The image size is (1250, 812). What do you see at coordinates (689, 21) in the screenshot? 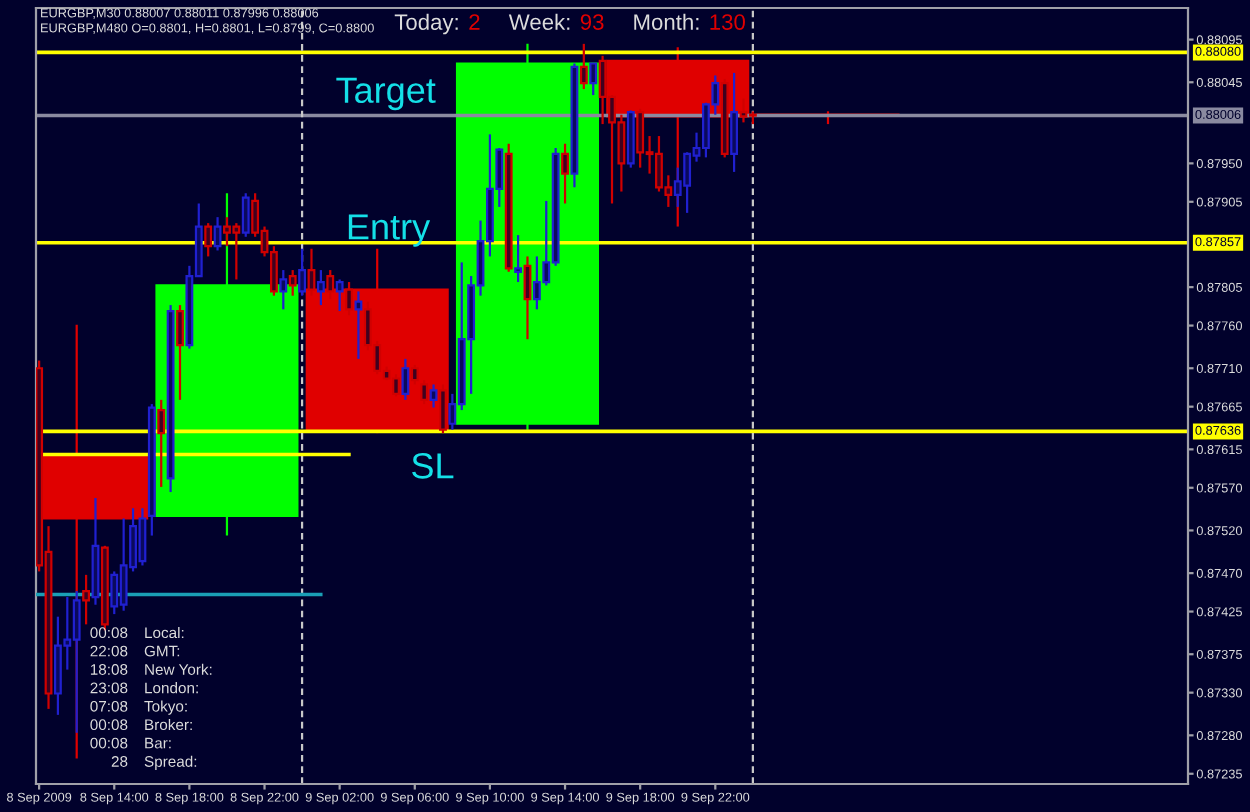
I see `annotation: Month: 130` at bounding box center [689, 21].